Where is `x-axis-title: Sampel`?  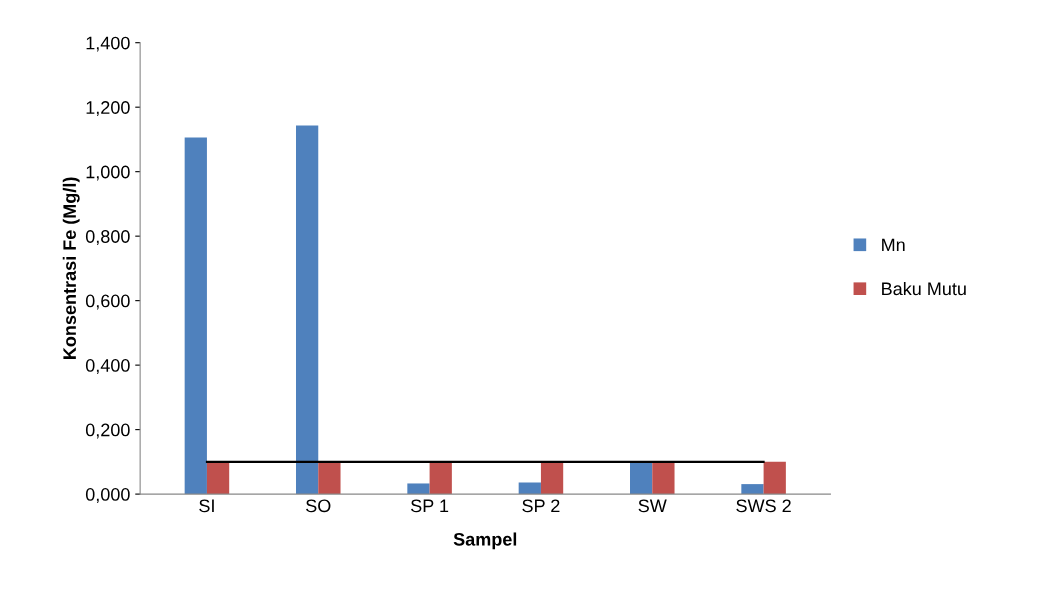 x-axis-title: Sampel is located at coordinates (485, 541).